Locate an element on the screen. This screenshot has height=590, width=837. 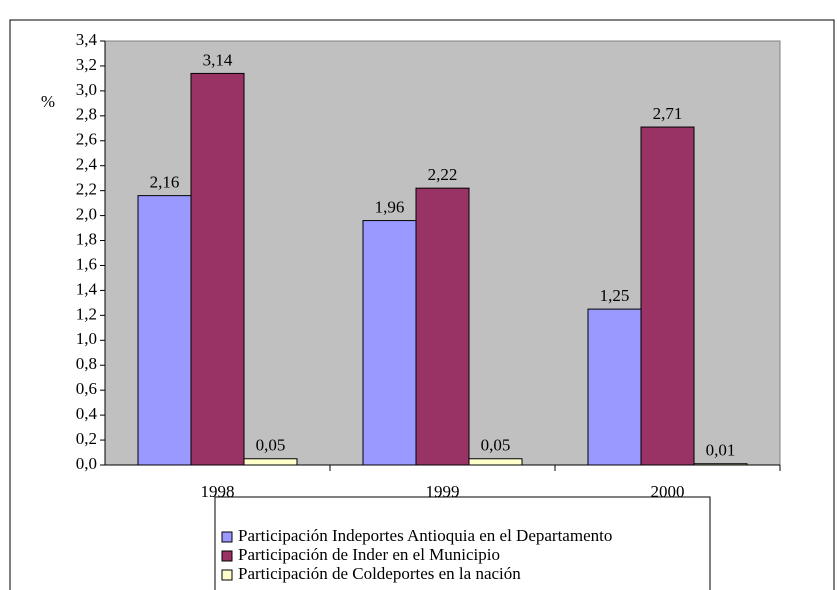
y-tick-label: 0,6 is located at coordinates (86, 388).